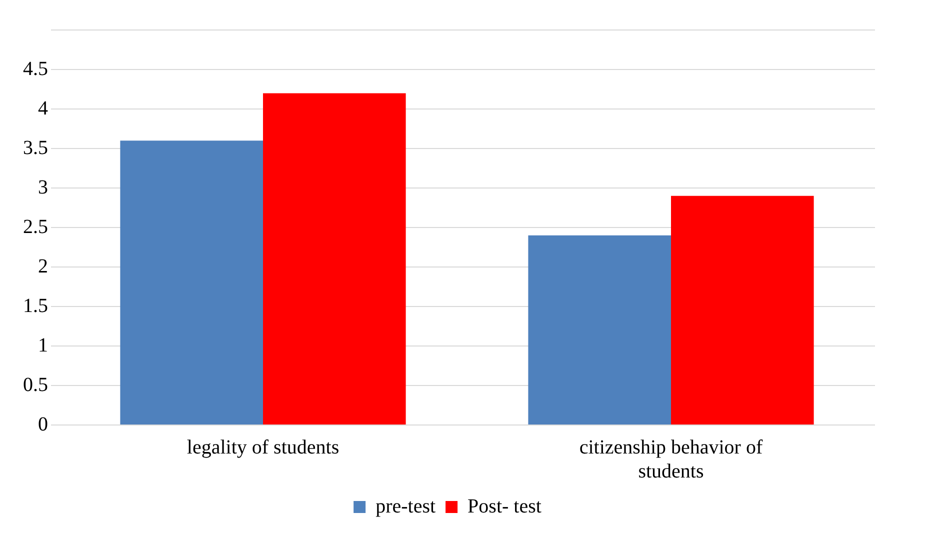 The image size is (935, 537). I want to click on y-tick-label: 3, so click(43, 187).